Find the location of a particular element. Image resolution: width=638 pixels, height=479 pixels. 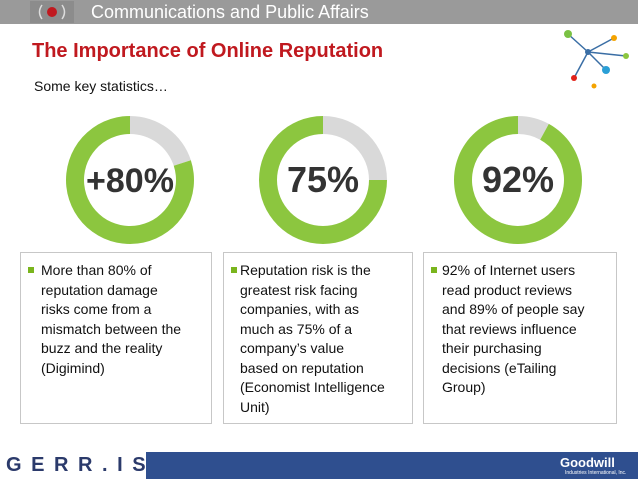

box-2-line: much as 75% of a is located at coordinates (296, 328).